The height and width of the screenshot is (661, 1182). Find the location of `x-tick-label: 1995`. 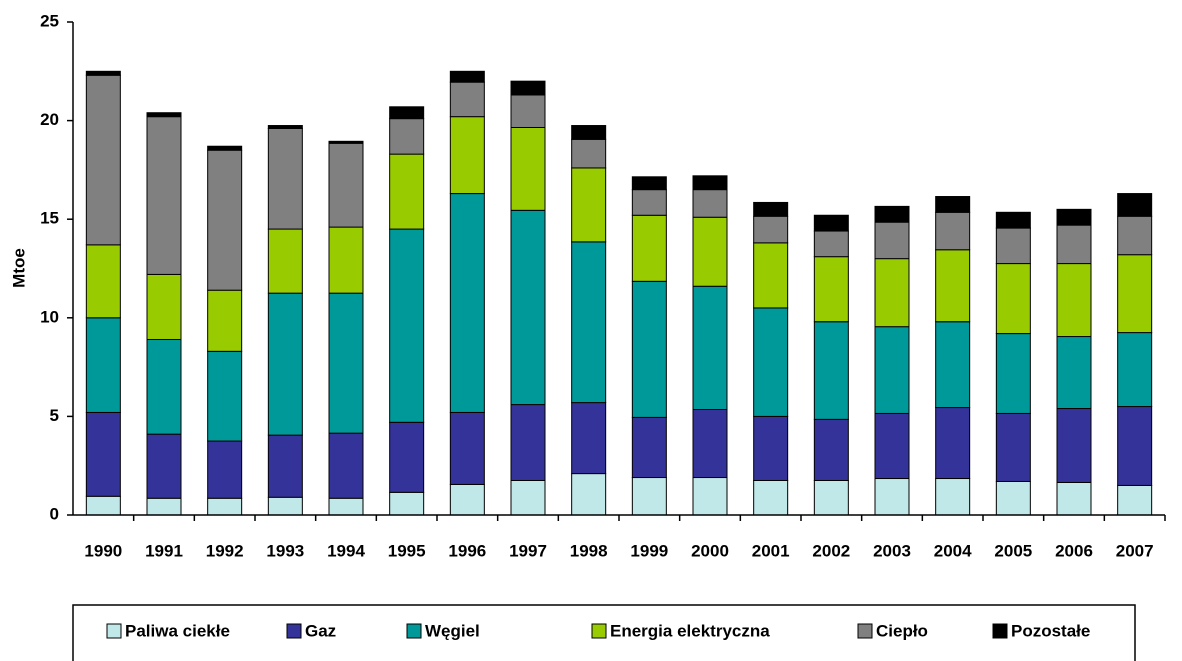

x-tick-label: 1995 is located at coordinates (407, 550).